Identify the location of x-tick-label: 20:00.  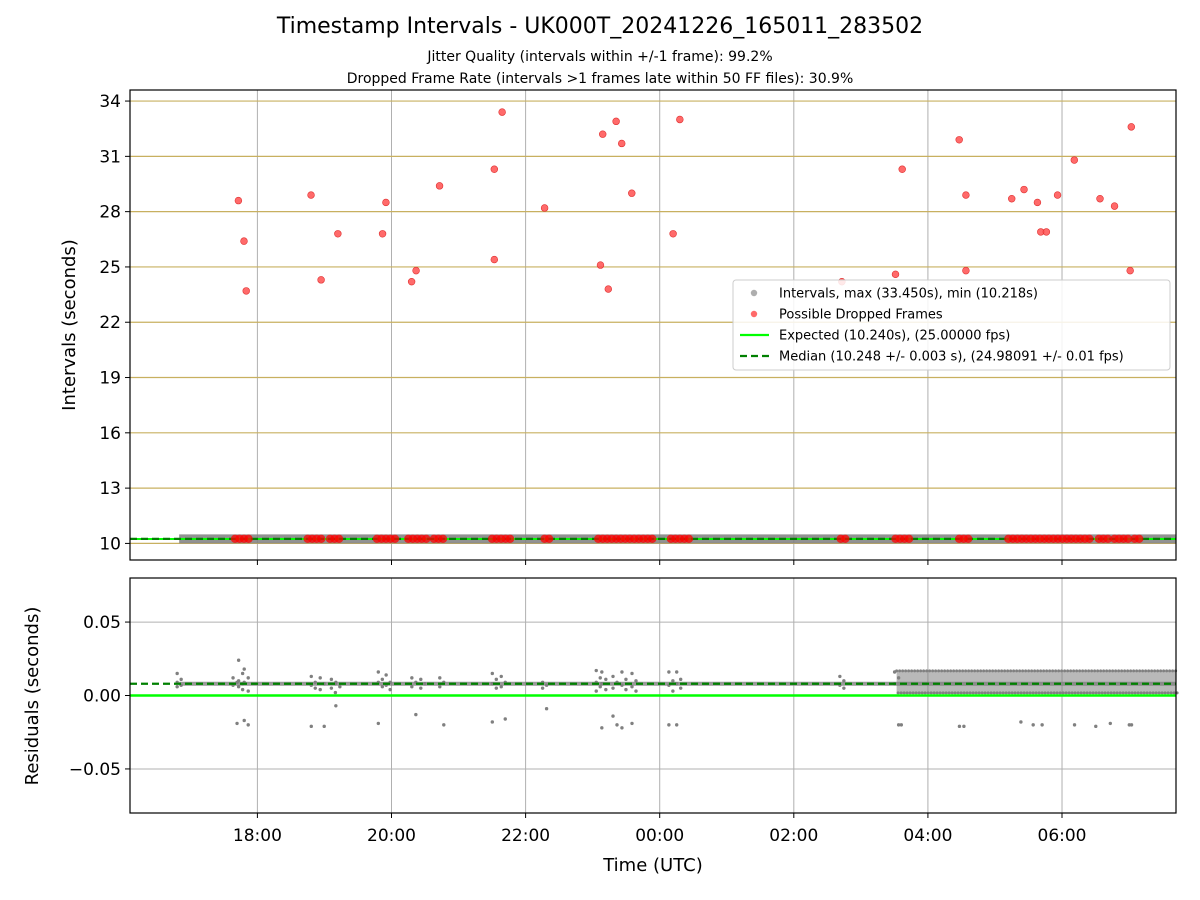
(391, 836).